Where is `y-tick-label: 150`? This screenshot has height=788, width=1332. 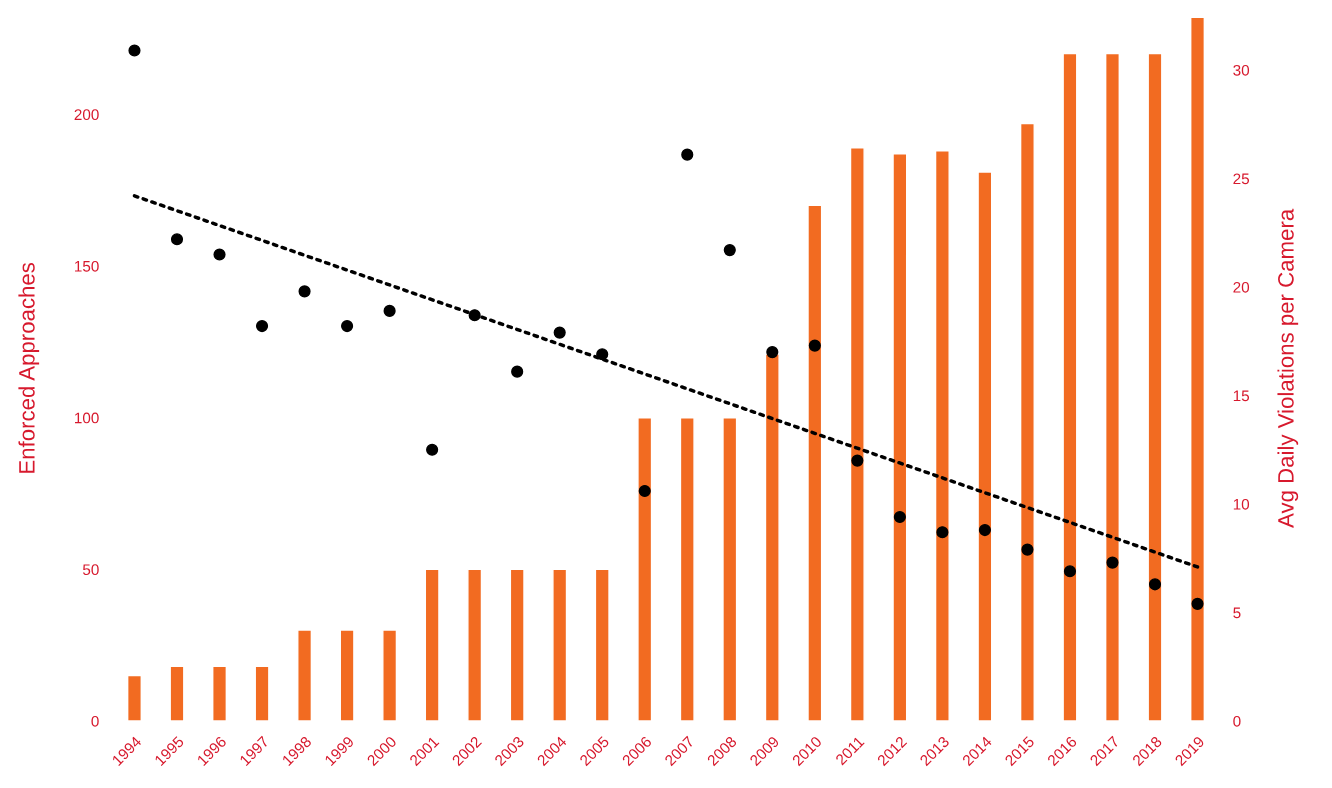
y-tick-label: 150 is located at coordinates (87, 266).